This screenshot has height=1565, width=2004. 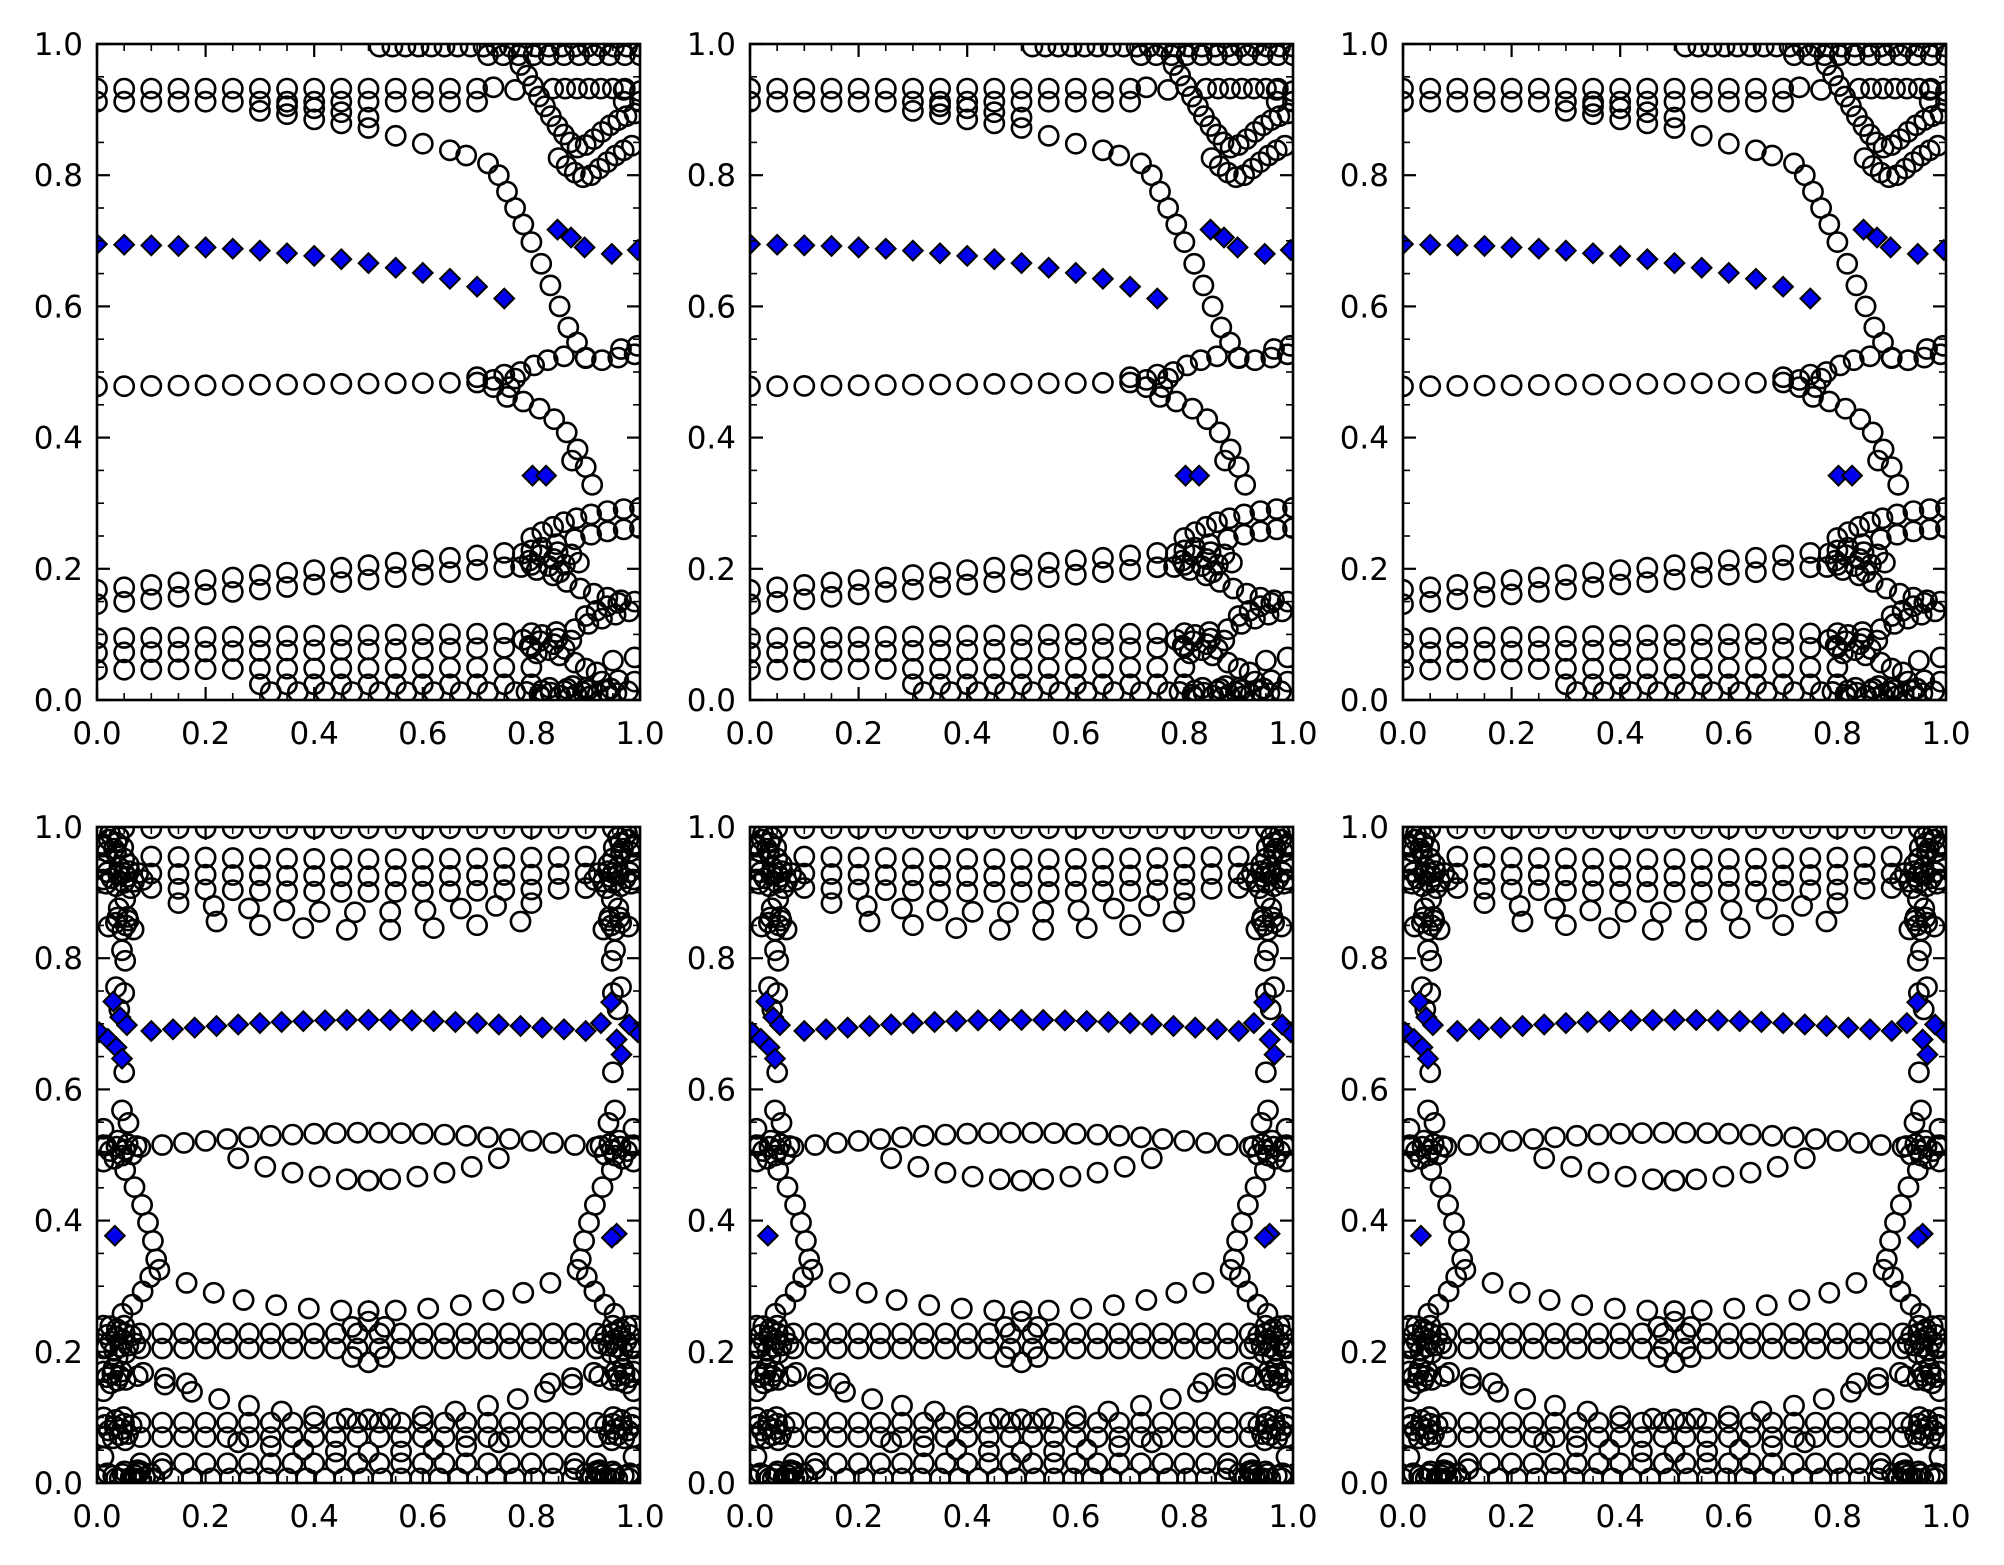 I want to click on x-tick-label: 0.6, so click(x=422, y=1517).